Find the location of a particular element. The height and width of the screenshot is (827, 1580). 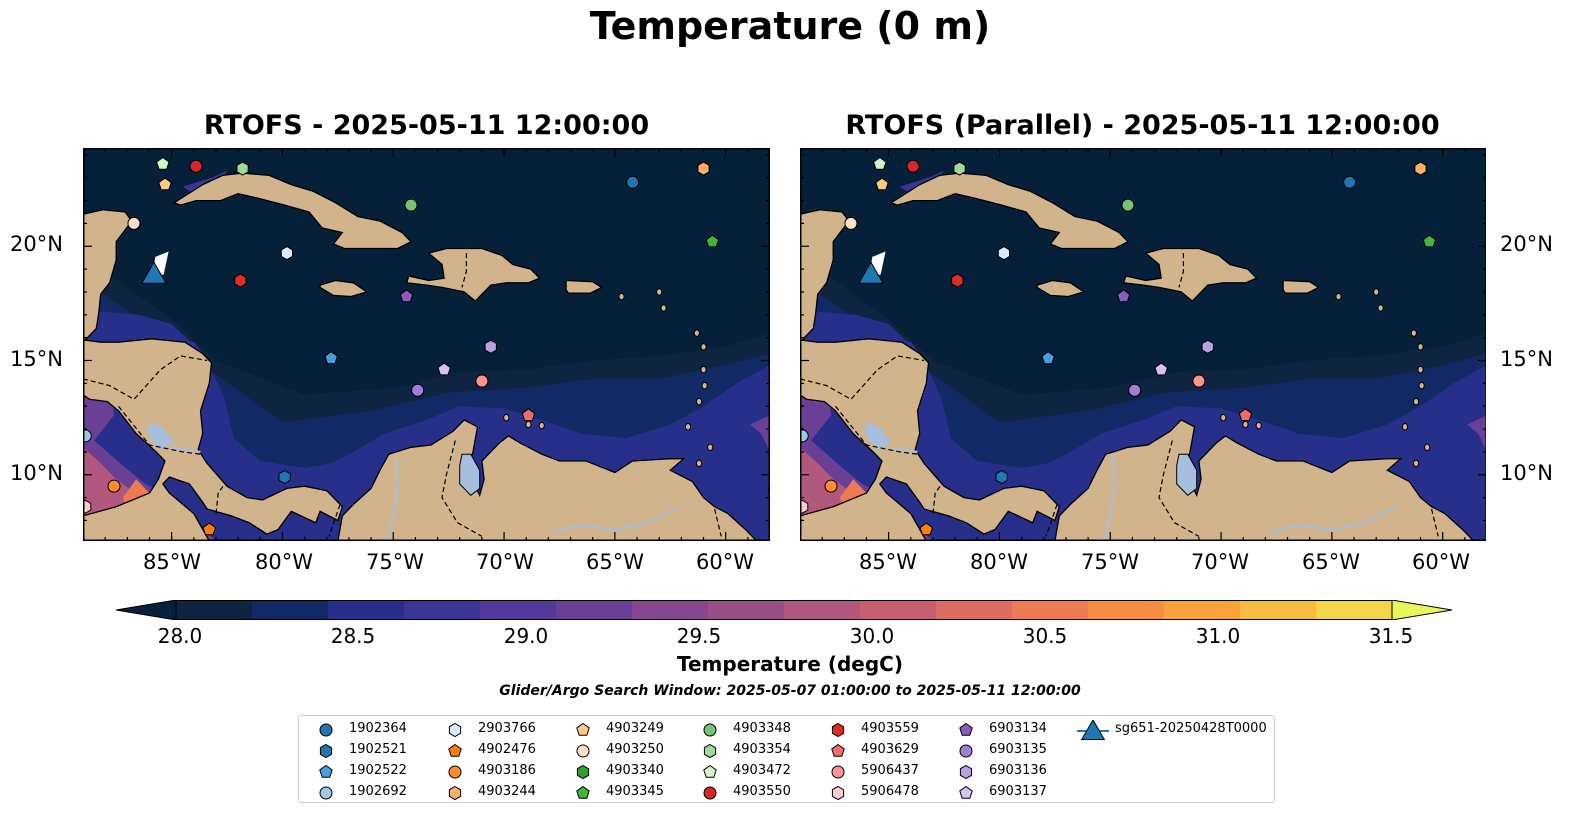

legend-item-label: 4903250 is located at coordinates (635, 749).